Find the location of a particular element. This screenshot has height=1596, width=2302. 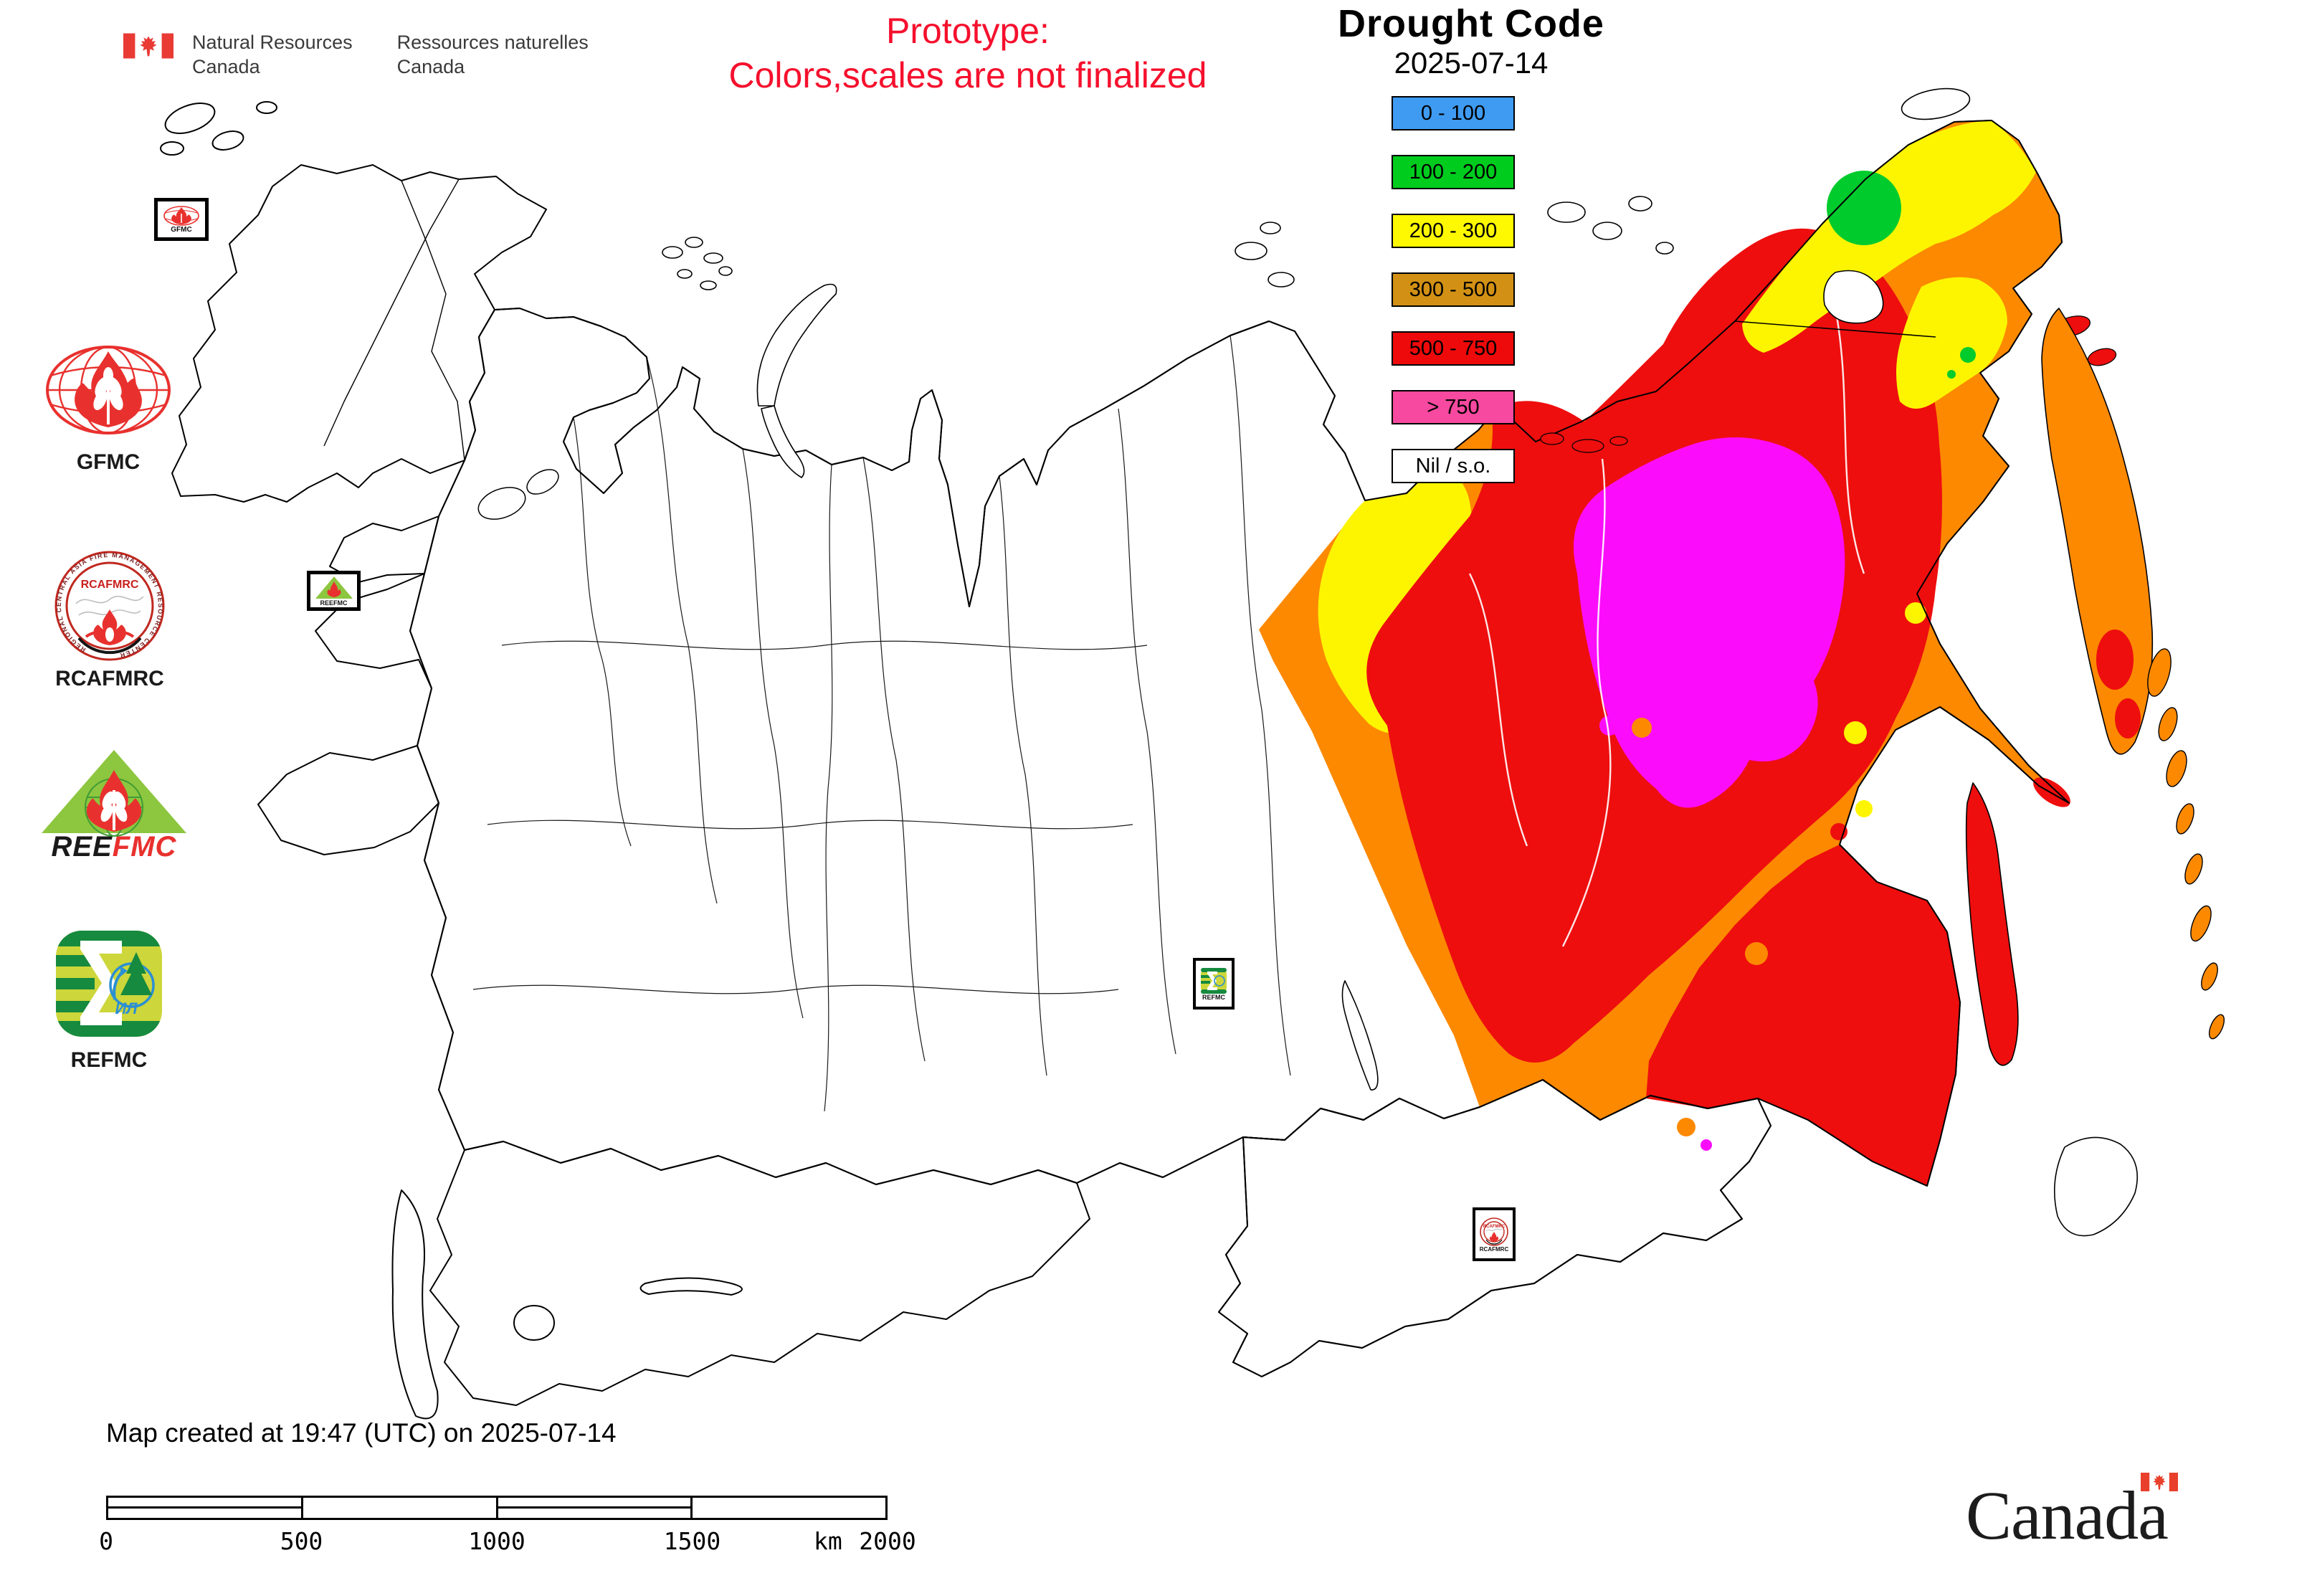

gfmc-logo: GFMC is located at coordinates (108, 409).